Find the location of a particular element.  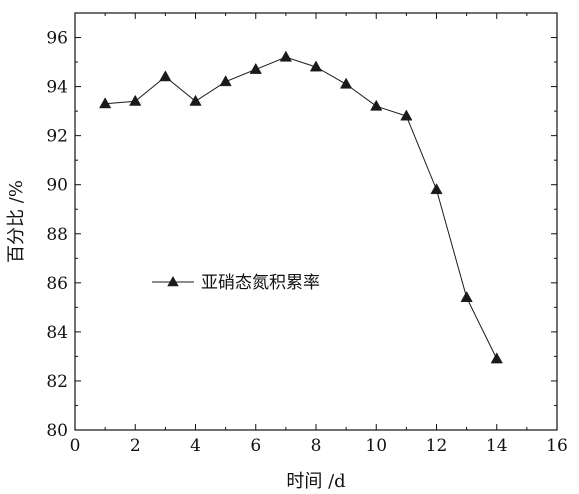

x-tick-label: 2 is located at coordinates (135, 446).